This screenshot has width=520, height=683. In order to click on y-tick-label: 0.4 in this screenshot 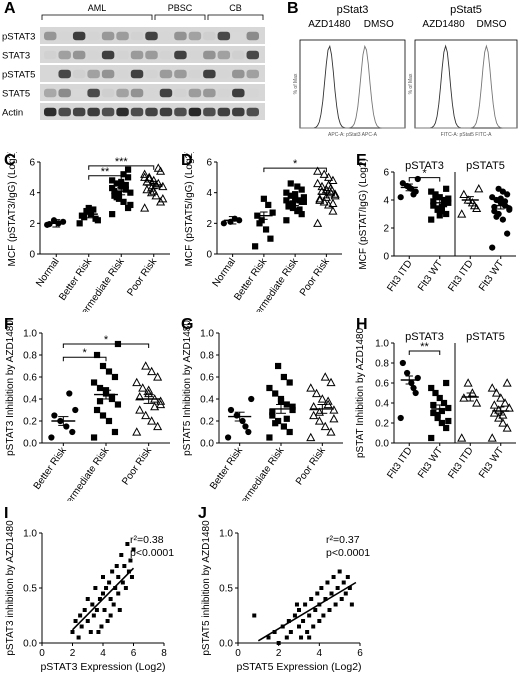, I will do `click(30, 400)`.